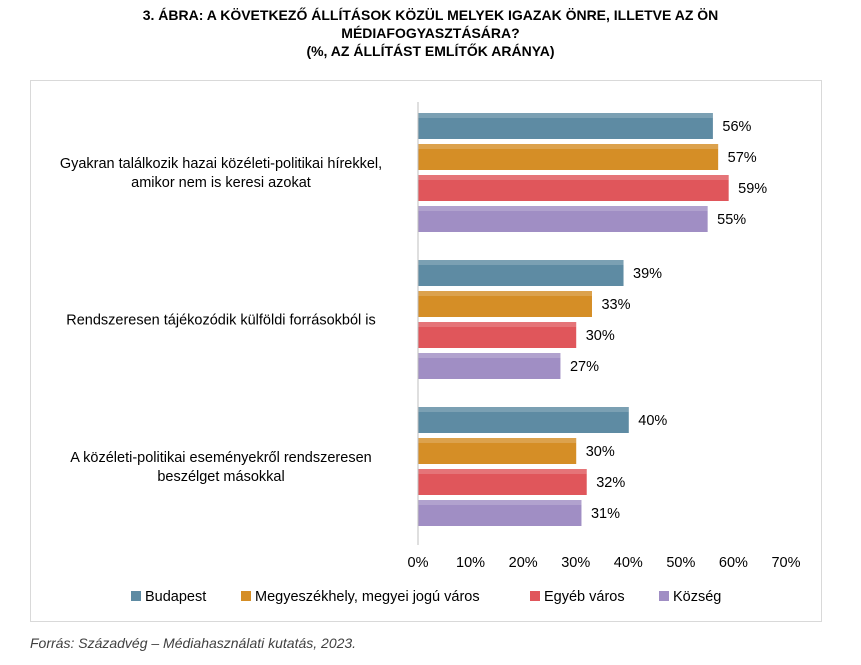 The image size is (861, 665). I want to click on category-label: amikor nem is keresi azokat, so click(221, 183).